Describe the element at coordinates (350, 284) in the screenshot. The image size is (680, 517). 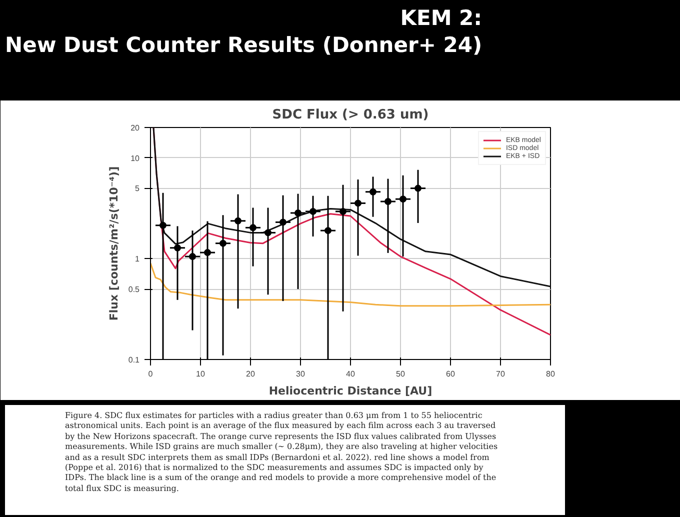
I see `line-series` at that location.